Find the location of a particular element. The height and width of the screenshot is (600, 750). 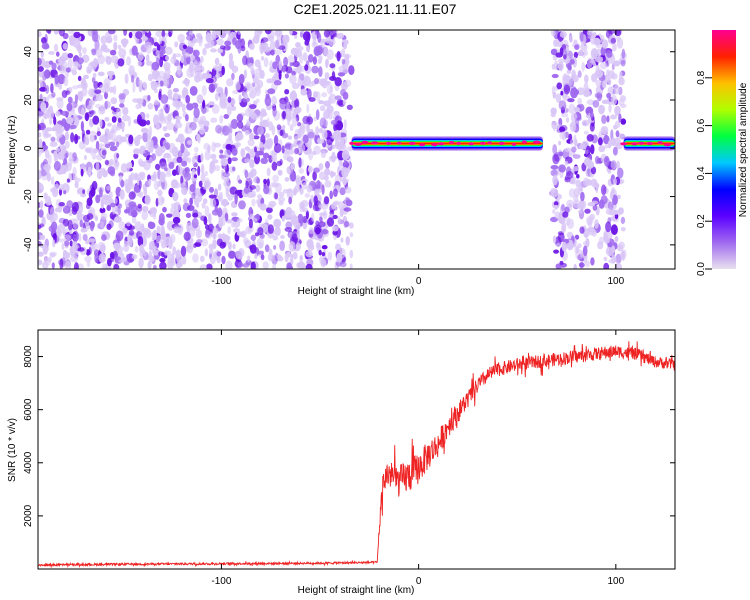

colorbar-tick-label: 0.4 is located at coordinates (701, 173).